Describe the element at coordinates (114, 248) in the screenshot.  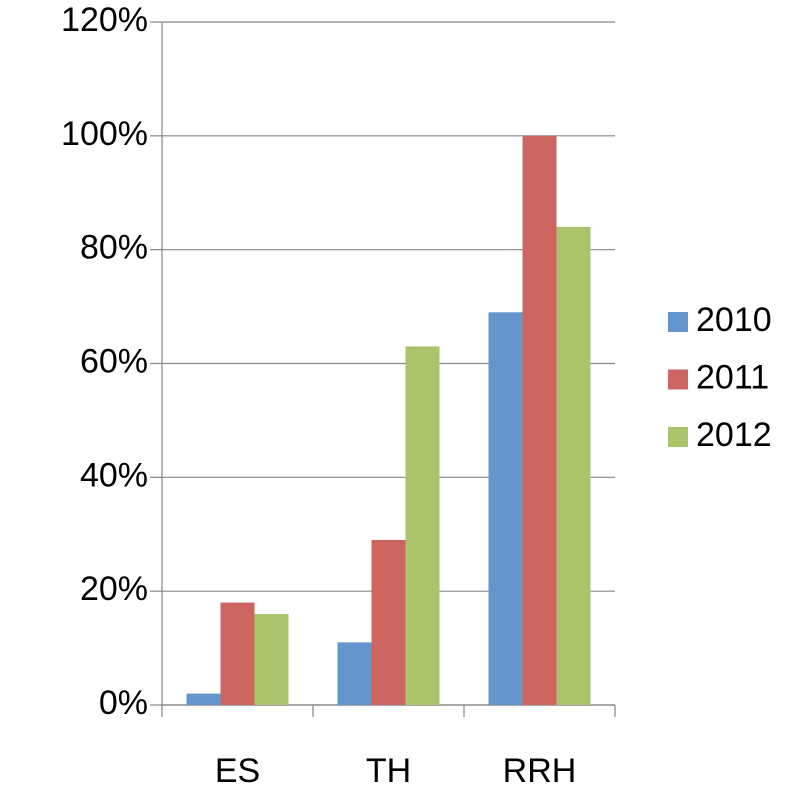
I see `y-tick-label: 80%` at that location.